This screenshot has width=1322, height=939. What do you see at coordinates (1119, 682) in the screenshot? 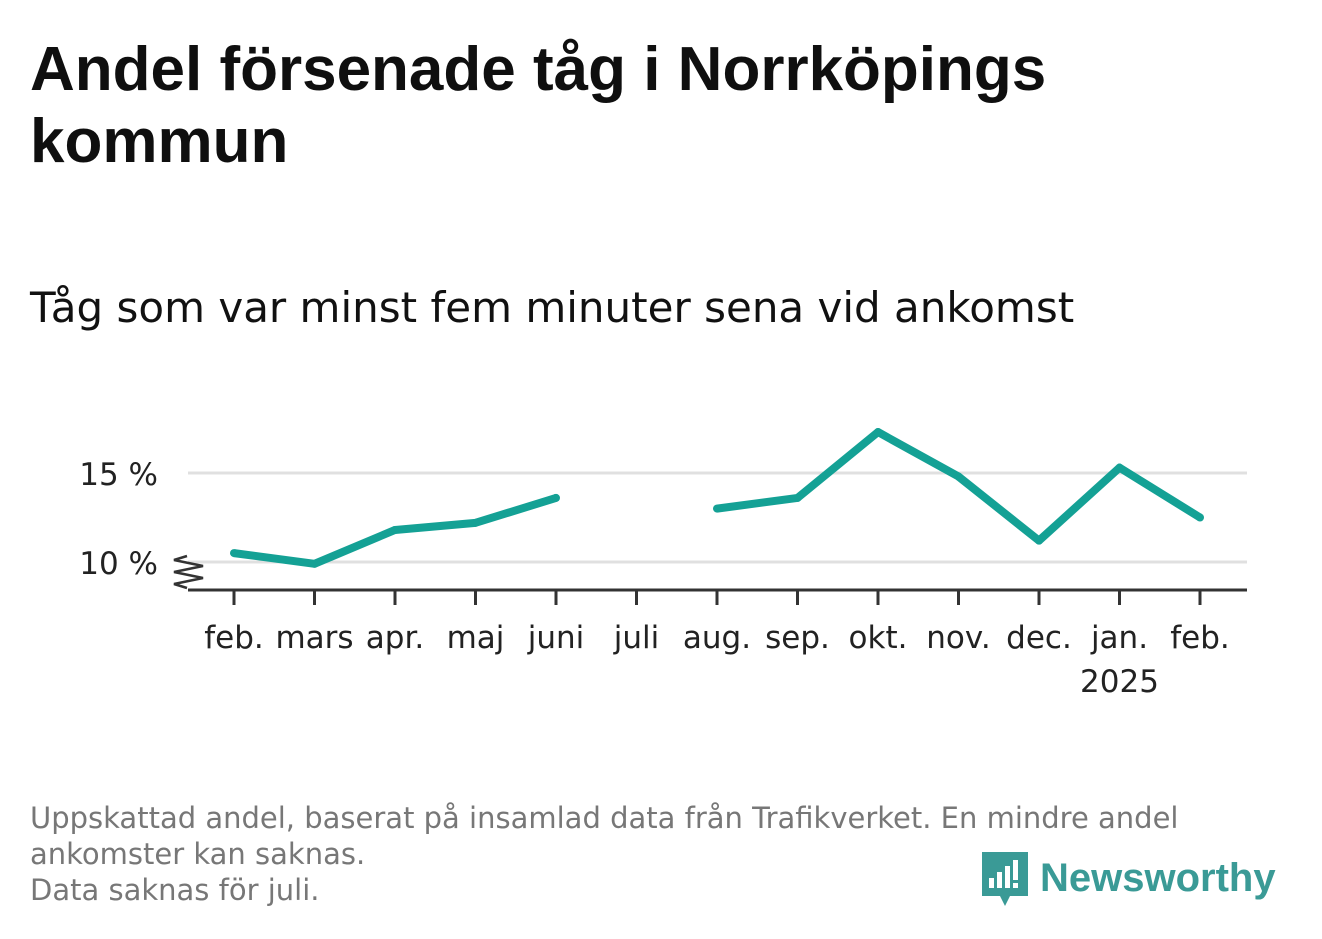
I see `x-year-label: 2025` at bounding box center [1119, 682].